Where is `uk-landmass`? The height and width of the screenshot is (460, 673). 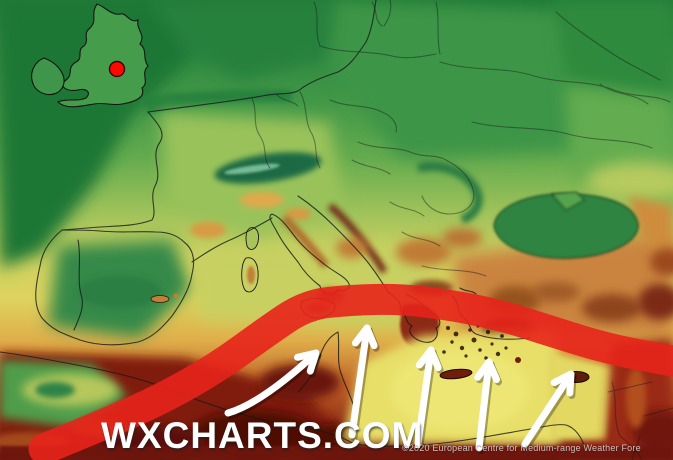
uk-landmass is located at coordinates (103, 55).